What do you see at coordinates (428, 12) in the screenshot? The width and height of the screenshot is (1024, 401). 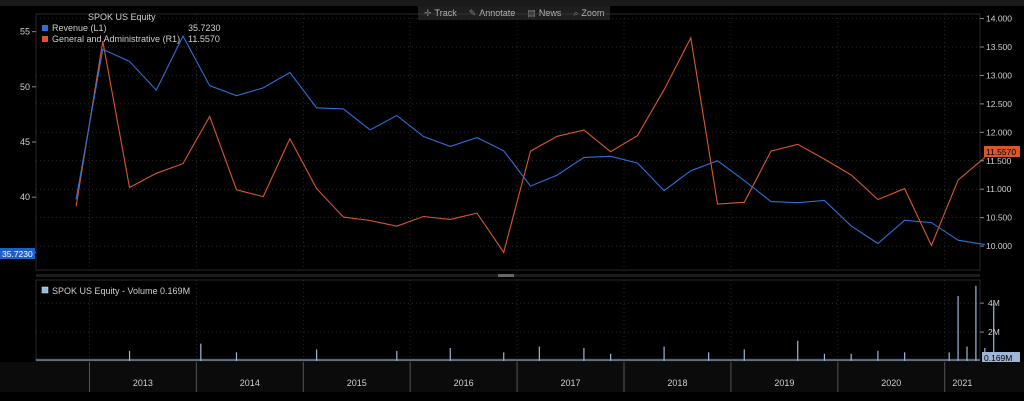 I see `crosshair-icon: ✛` at bounding box center [428, 12].